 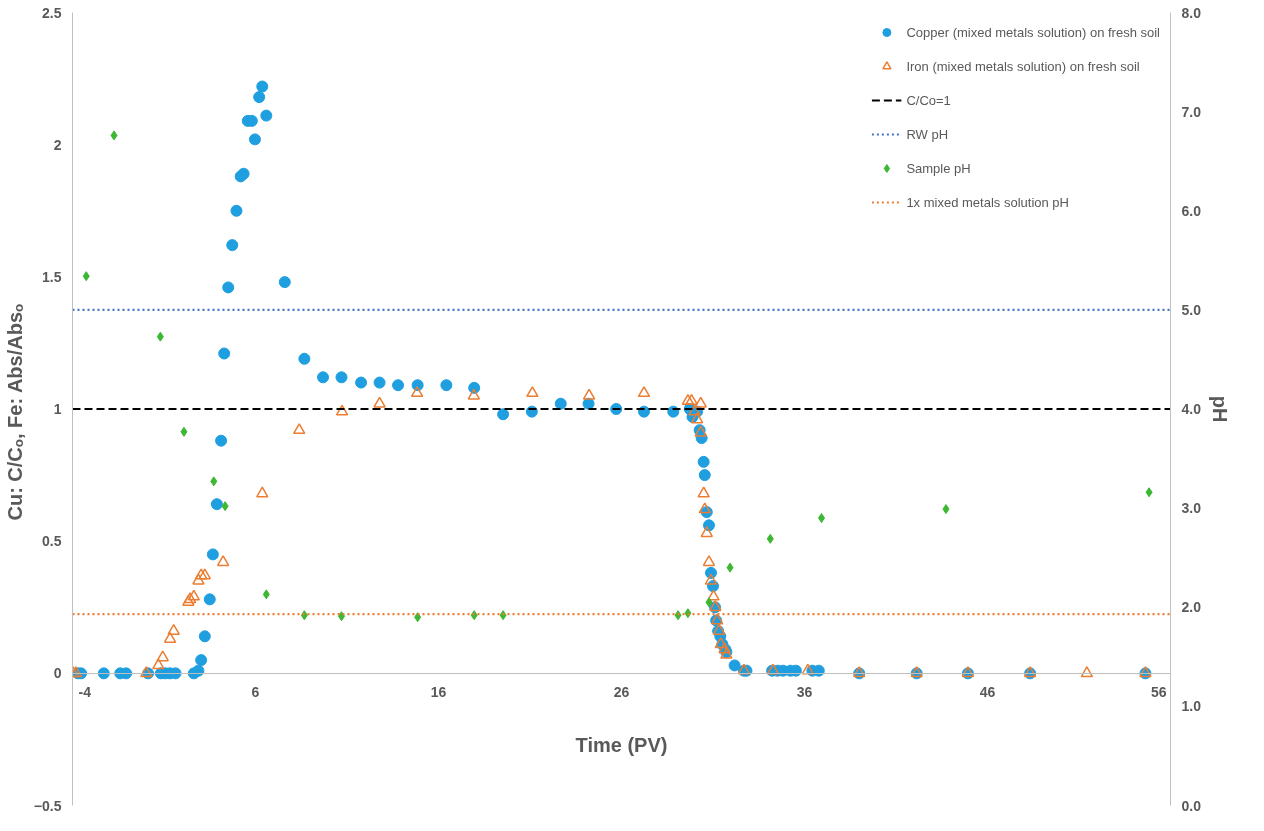 What do you see at coordinates (438, 692) in the screenshot?
I see `x-tick-label: 16` at bounding box center [438, 692].